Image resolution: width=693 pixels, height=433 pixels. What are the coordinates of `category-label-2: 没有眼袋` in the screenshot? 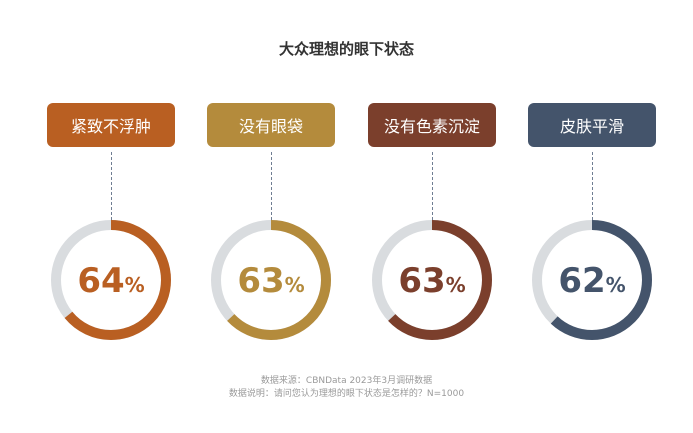 It's located at (271, 125).